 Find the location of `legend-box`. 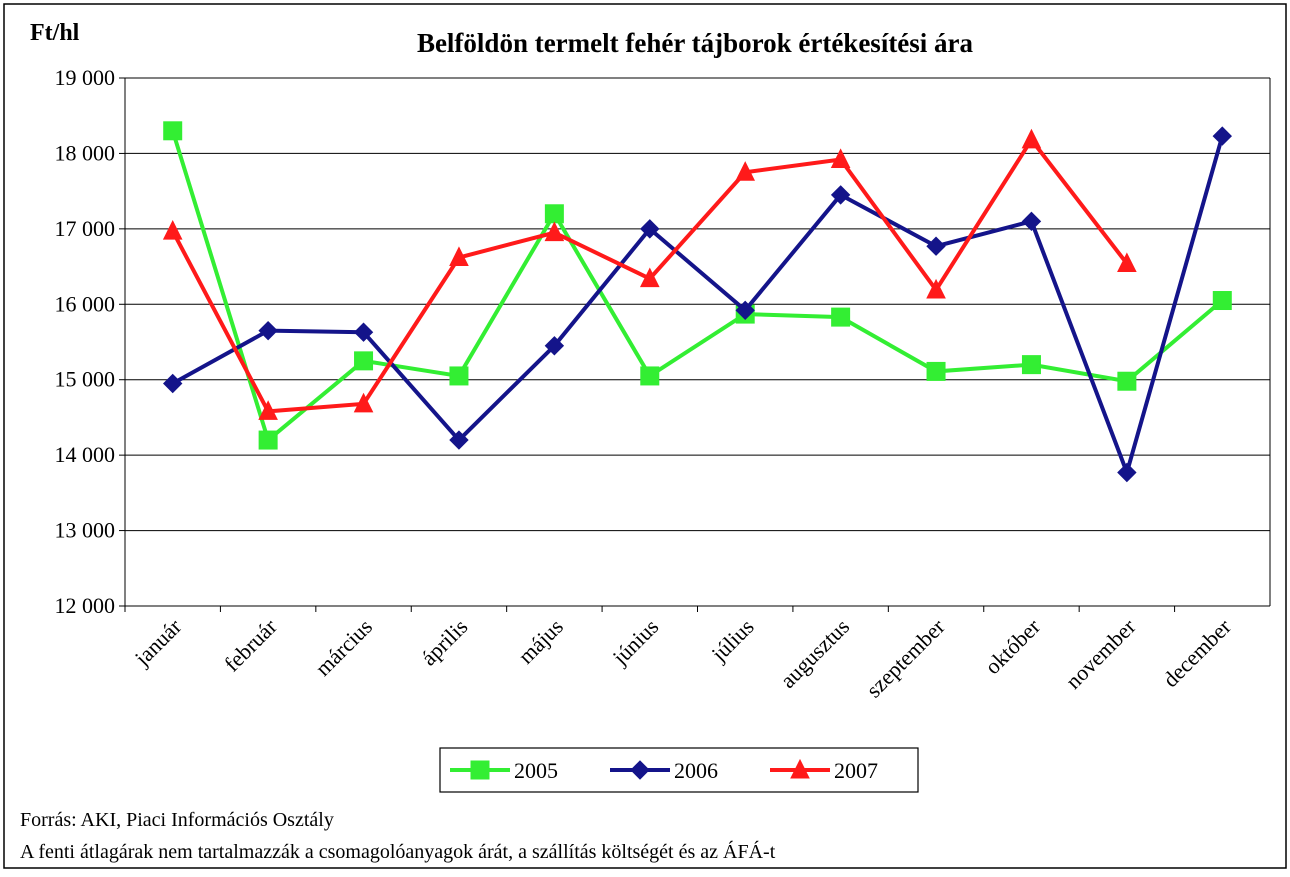

legend-box is located at coordinates (679, 770).